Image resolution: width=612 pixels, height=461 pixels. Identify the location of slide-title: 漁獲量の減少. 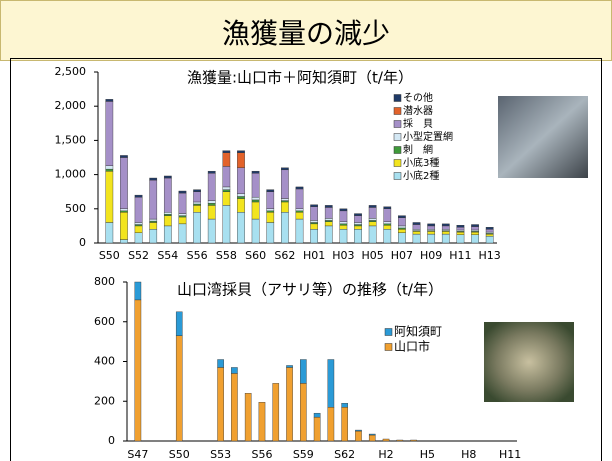
(306, 33).